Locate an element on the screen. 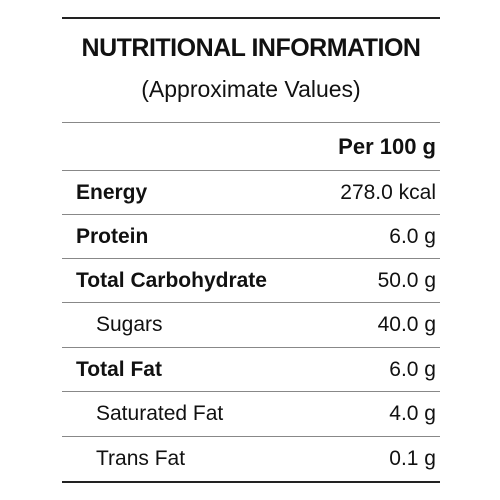  row: Sugars 40.0 g is located at coordinates (251, 325).